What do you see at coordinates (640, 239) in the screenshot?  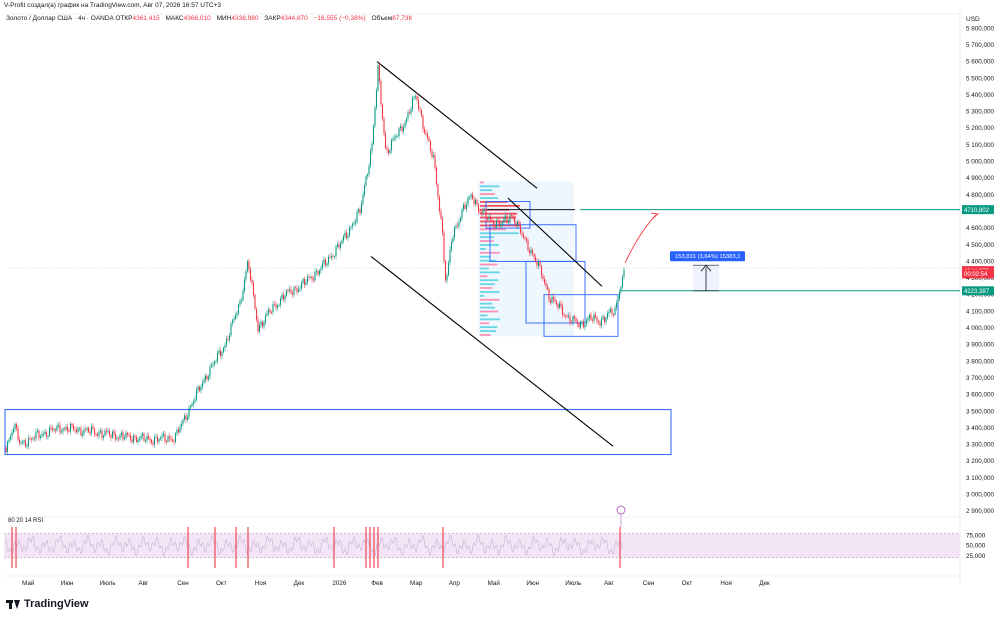 I see `projection-arrow` at bounding box center [640, 239].